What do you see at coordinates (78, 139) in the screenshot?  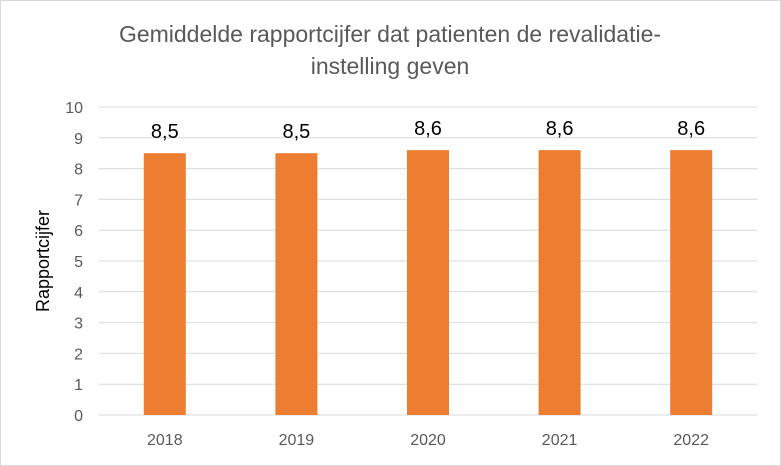 I see `y-tick-label: 9` at bounding box center [78, 139].